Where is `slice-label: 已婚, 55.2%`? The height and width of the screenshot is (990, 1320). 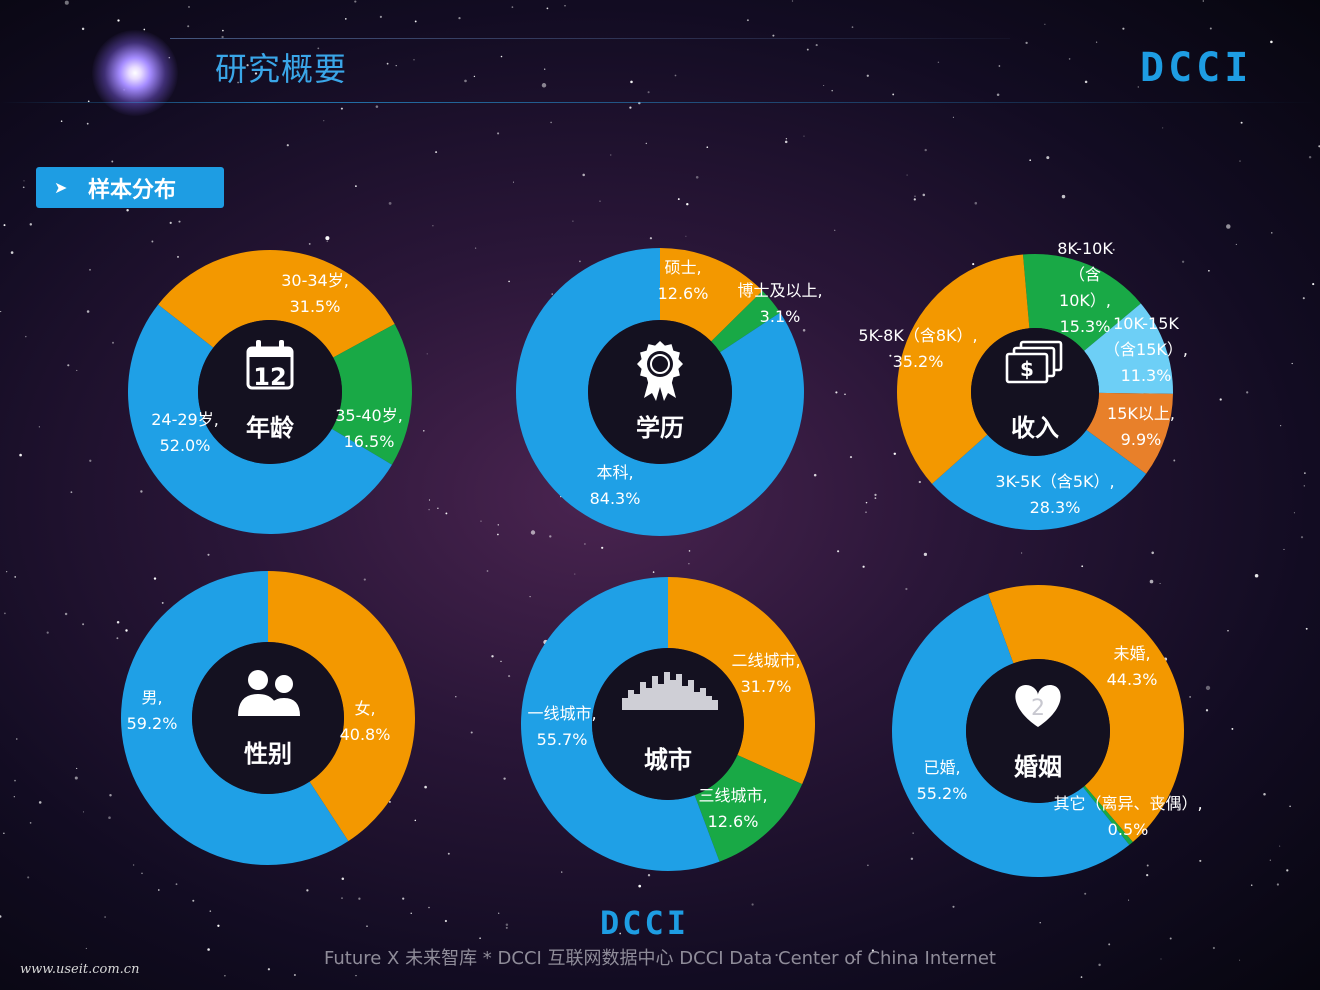 slice-label: 已婚, 55.2% is located at coordinates (942, 780).